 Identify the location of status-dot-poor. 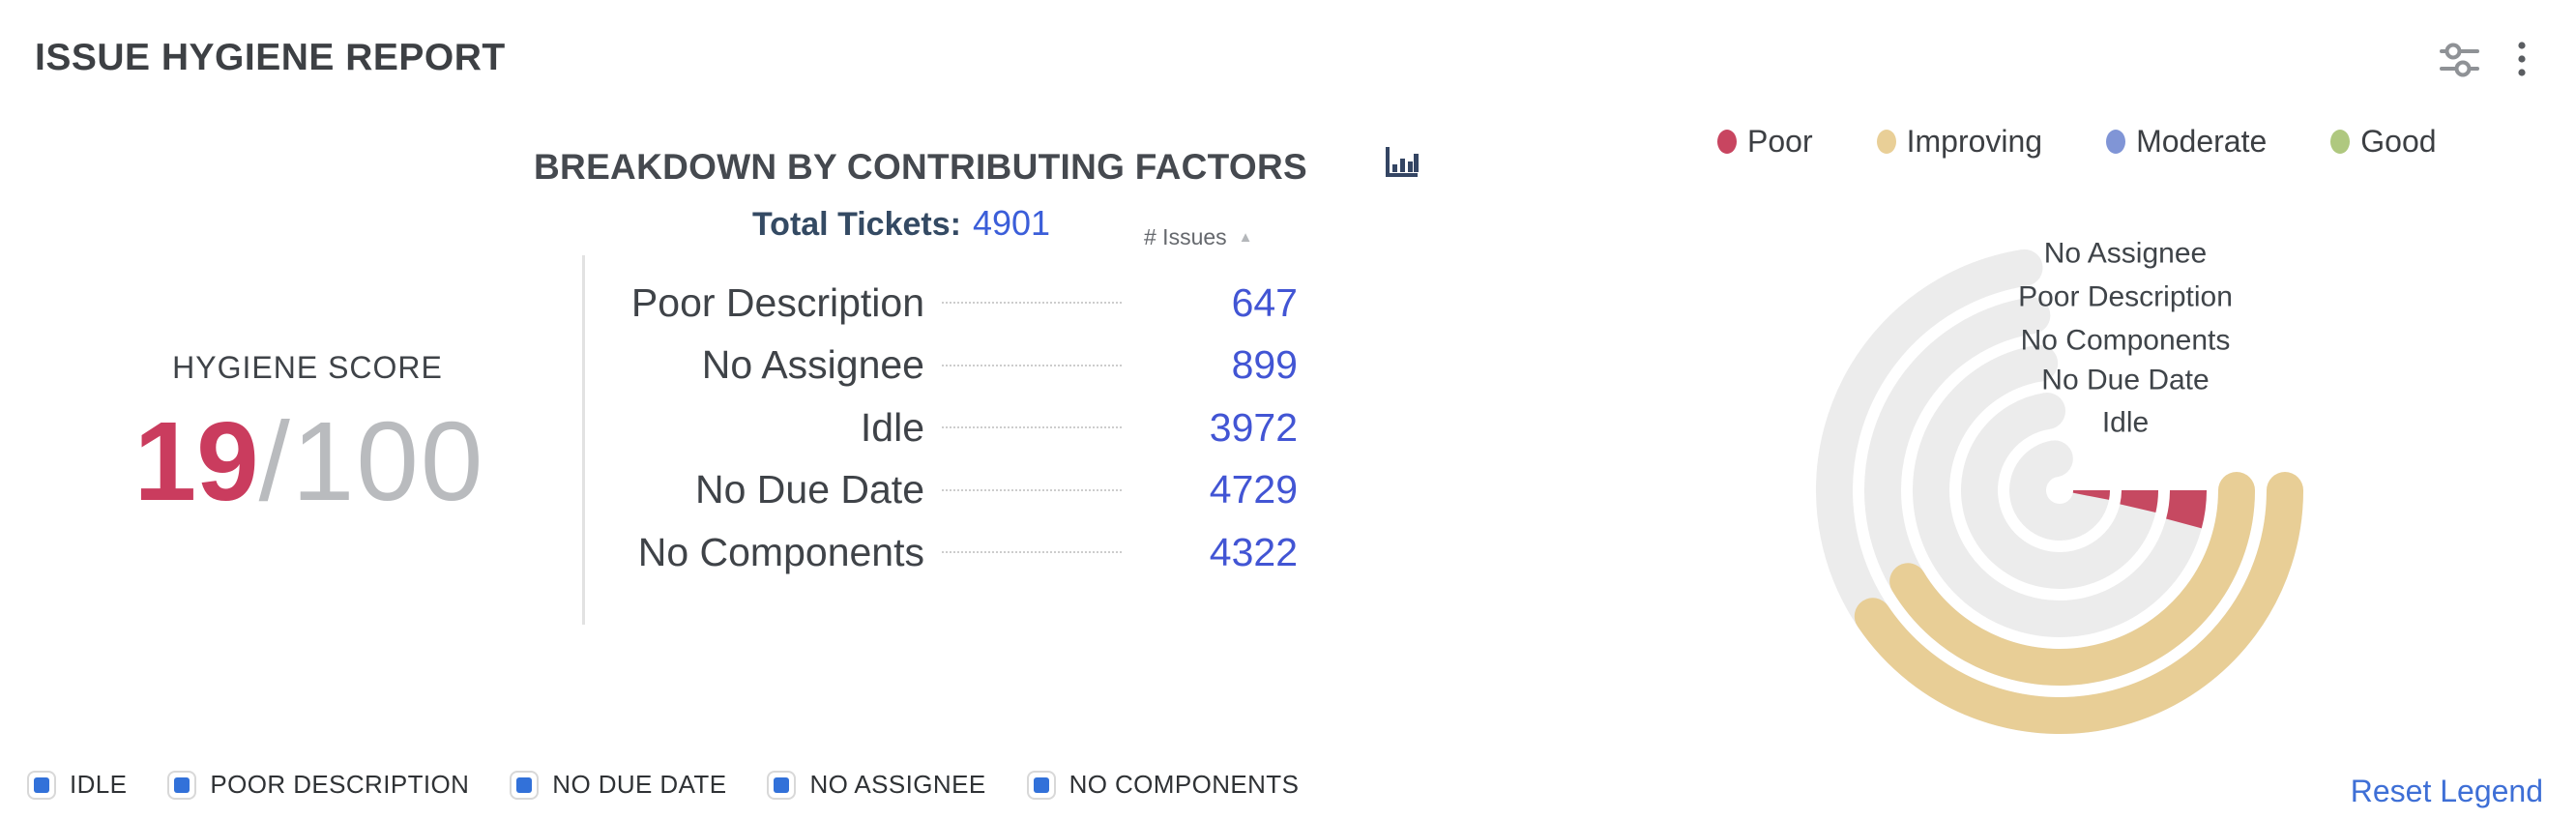
(1727, 142).